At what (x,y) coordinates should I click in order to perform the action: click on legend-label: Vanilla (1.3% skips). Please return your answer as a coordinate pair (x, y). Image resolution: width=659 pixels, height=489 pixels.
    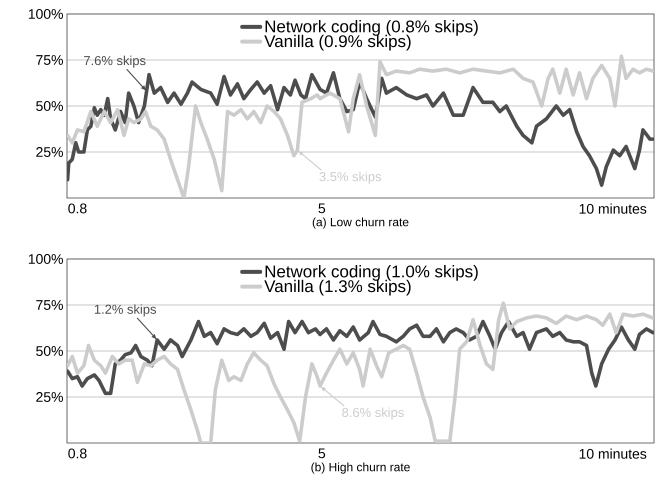
    Looking at the image, I should click on (337, 288).